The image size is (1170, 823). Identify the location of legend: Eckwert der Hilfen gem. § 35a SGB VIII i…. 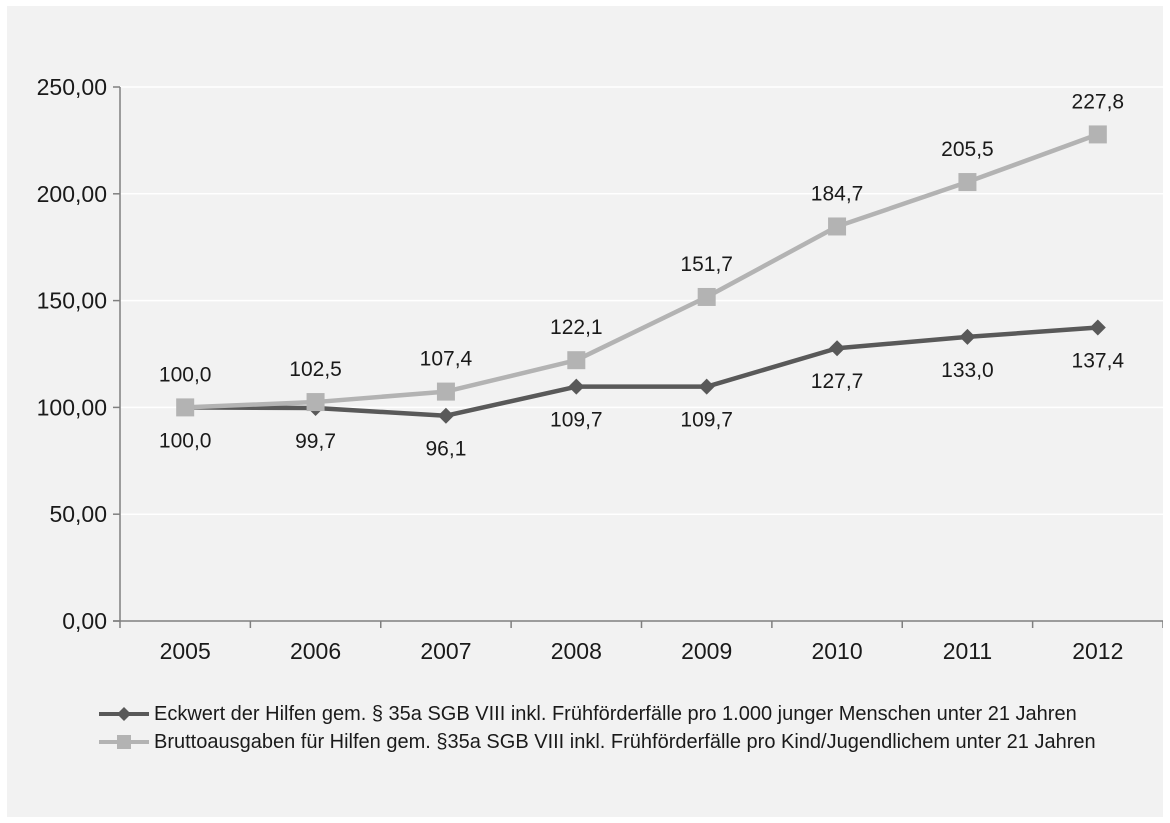
(629, 730).